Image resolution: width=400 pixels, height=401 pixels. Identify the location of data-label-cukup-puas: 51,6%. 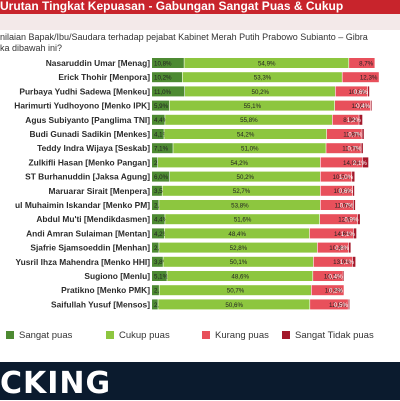
(243, 220).